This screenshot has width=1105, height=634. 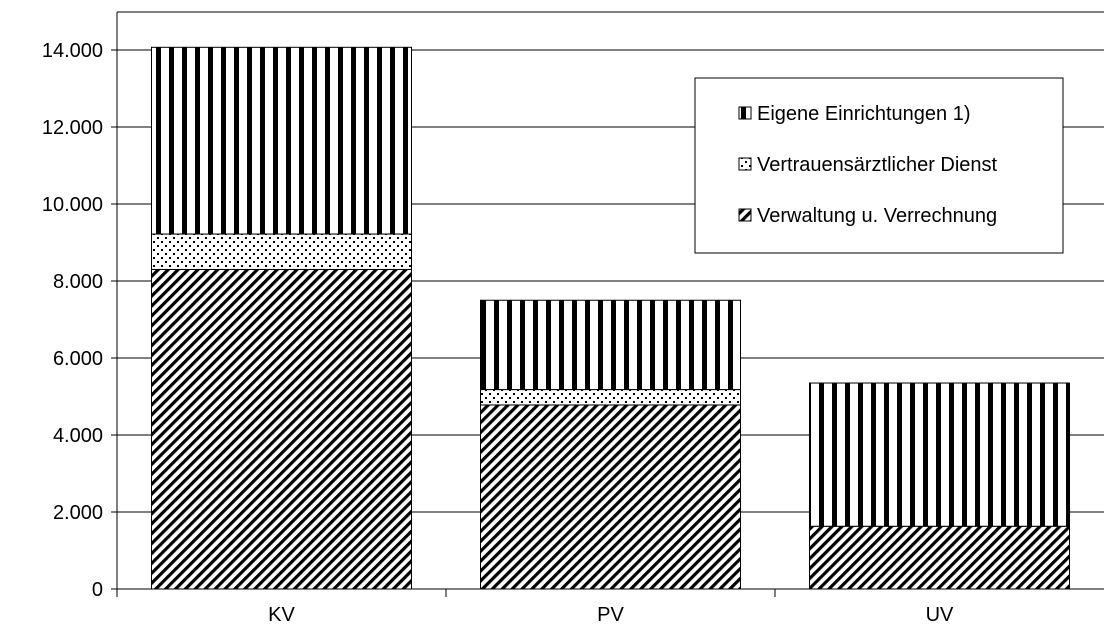 What do you see at coordinates (745, 164) in the screenshot?
I see `legend-swatch-vertrauens-rztlicher-dienst` at bounding box center [745, 164].